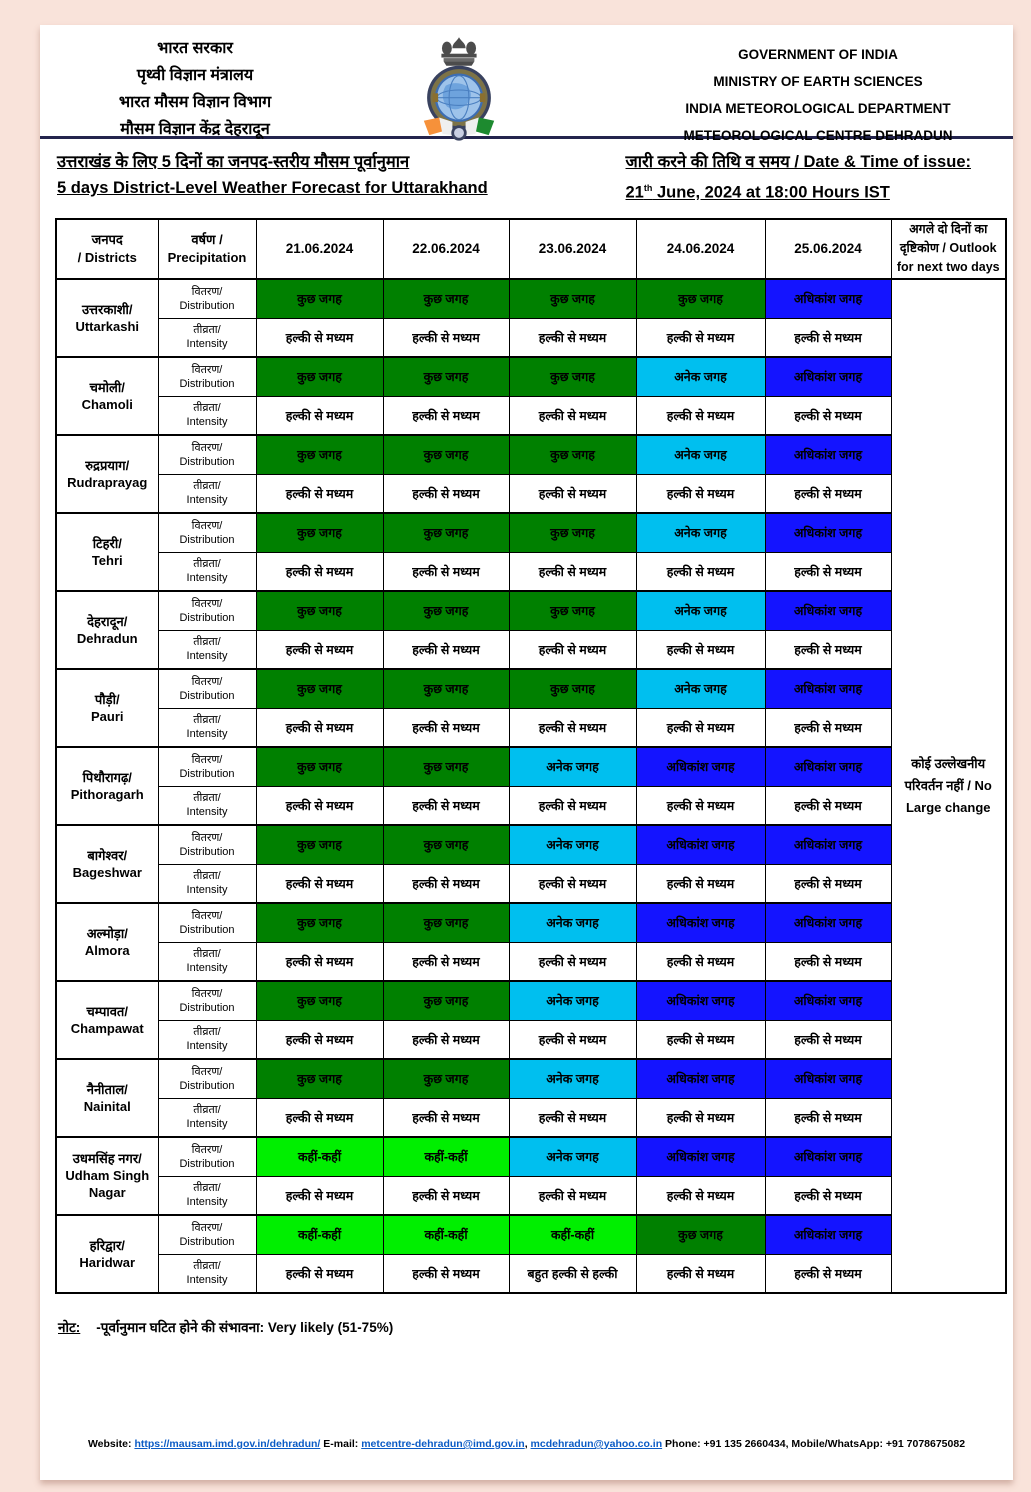 This screenshot has width=1031, height=1492. What do you see at coordinates (446, 248) in the screenshot?
I see `col-header-date-2: 22.06.2024` at bounding box center [446, 248].